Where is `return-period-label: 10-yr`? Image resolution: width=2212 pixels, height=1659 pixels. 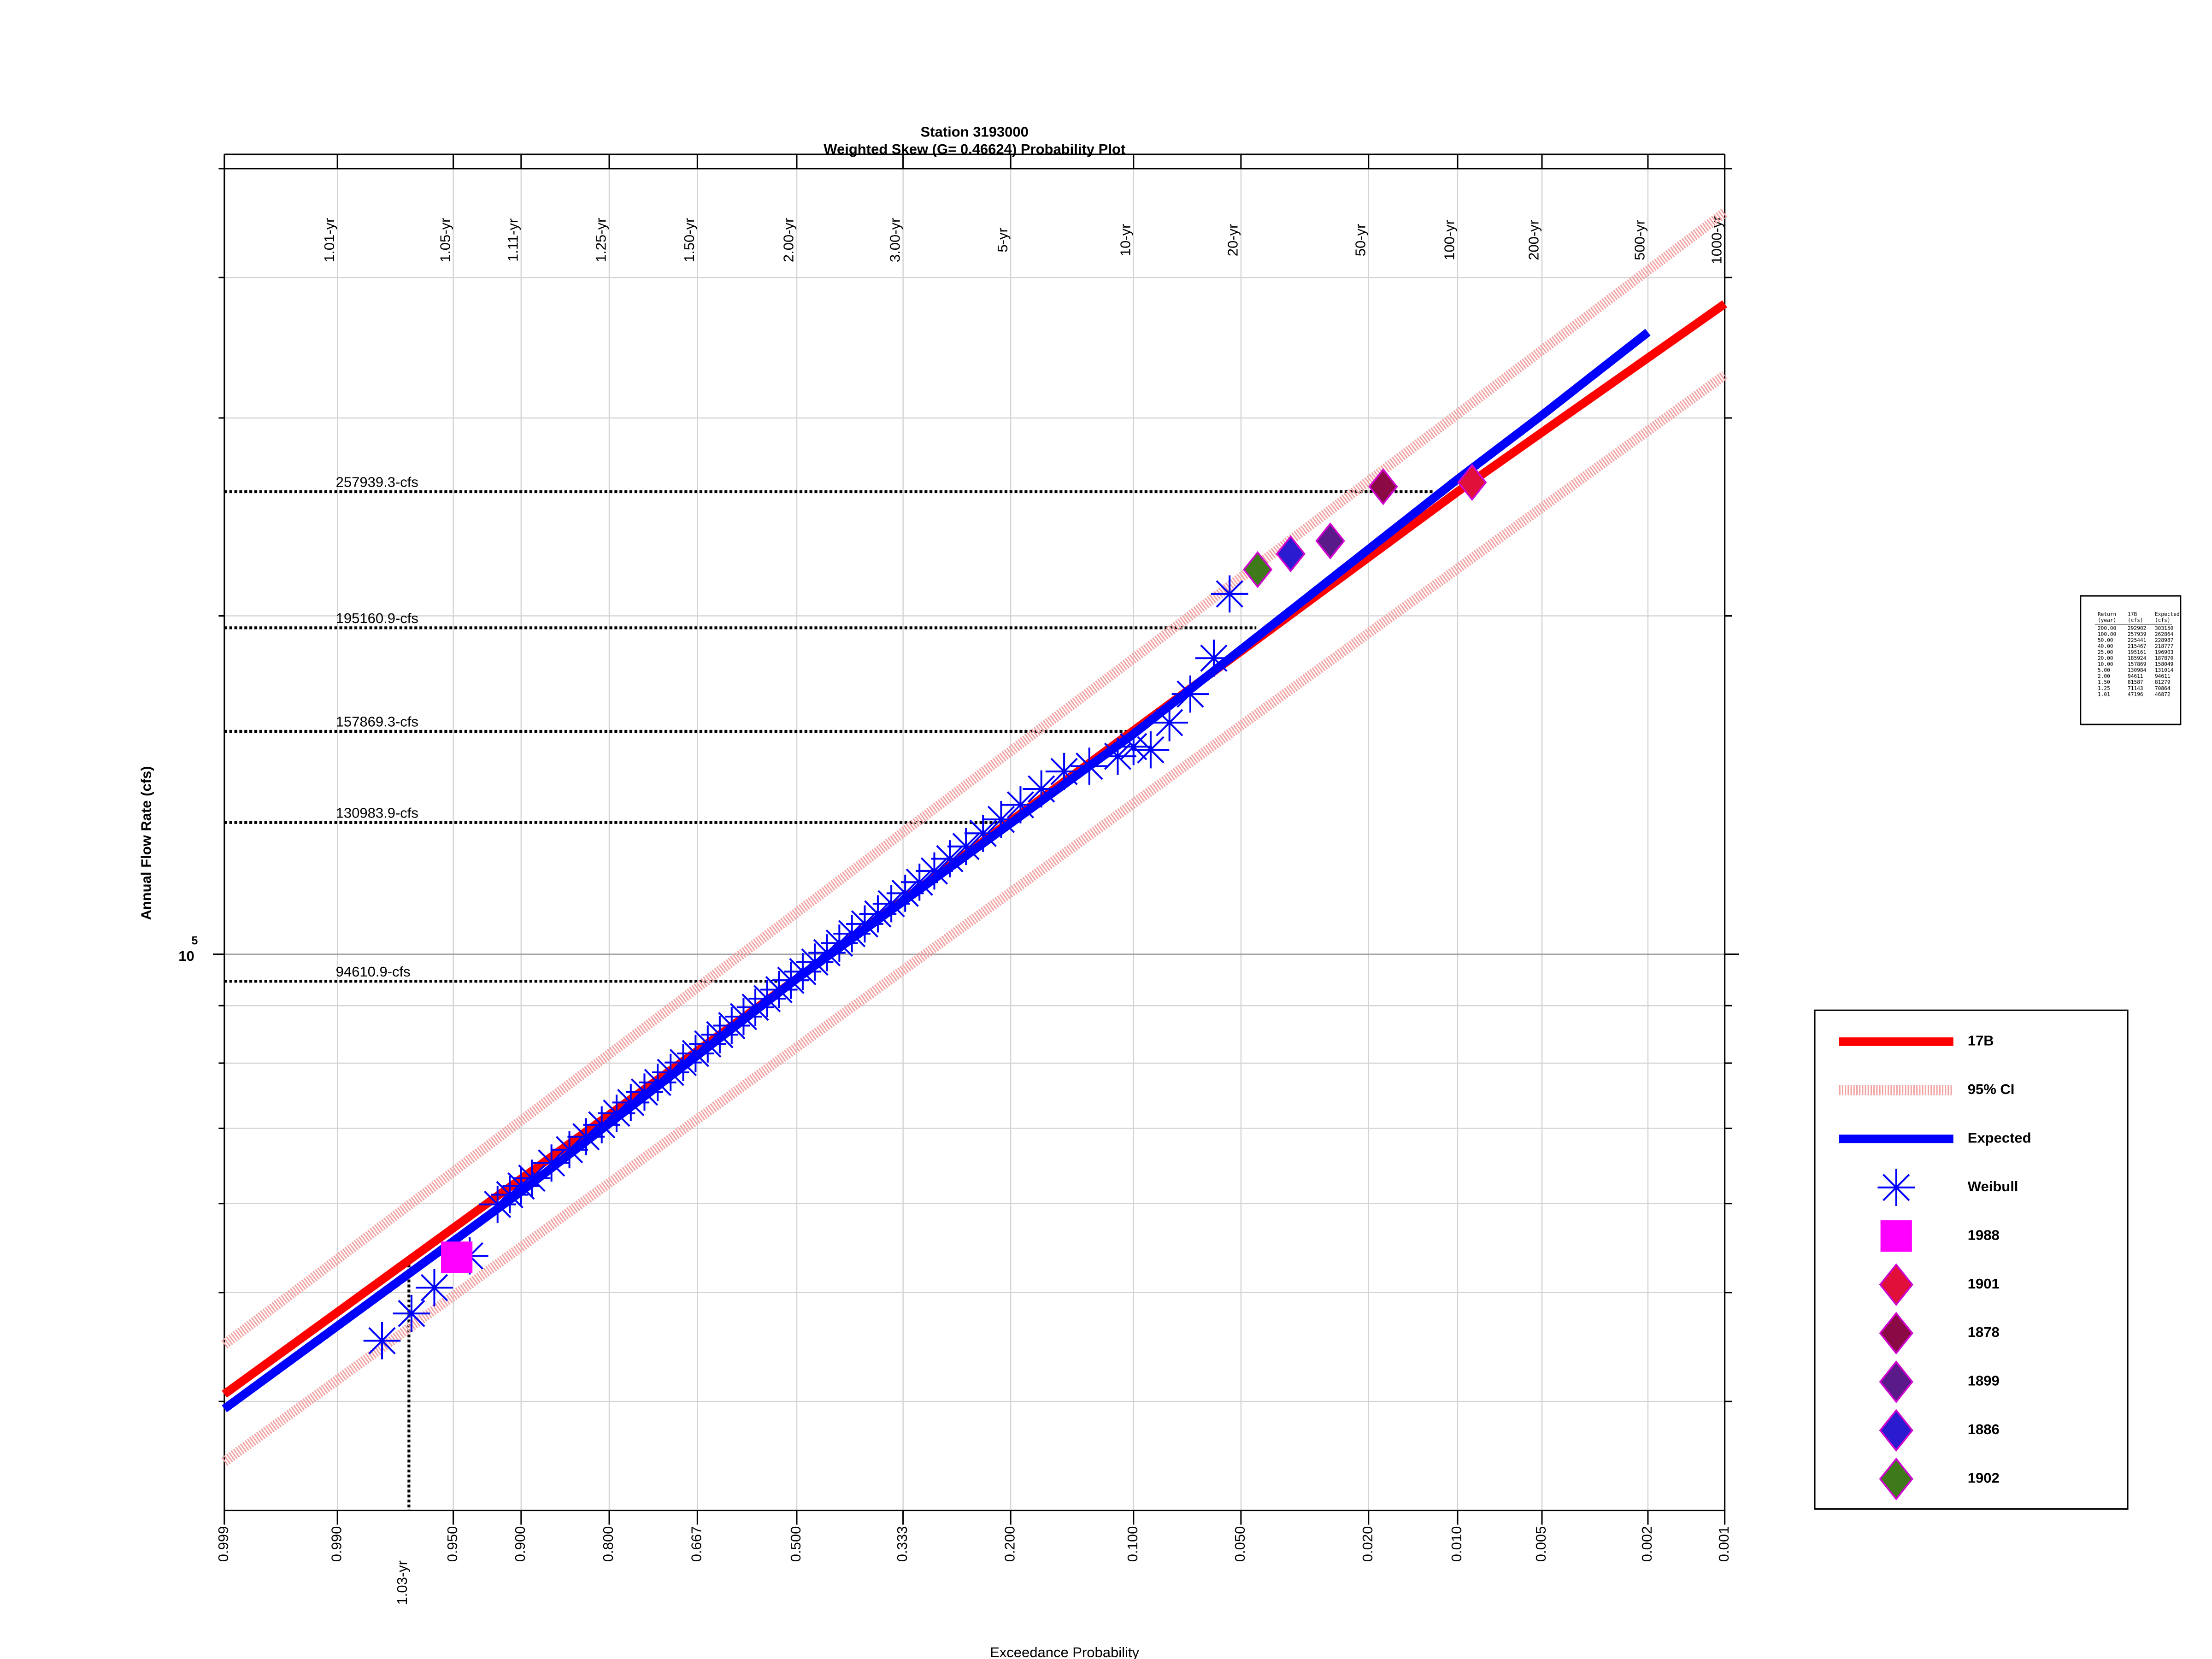 return-period-label: 10-yr is located at coordinates (1125, 240).